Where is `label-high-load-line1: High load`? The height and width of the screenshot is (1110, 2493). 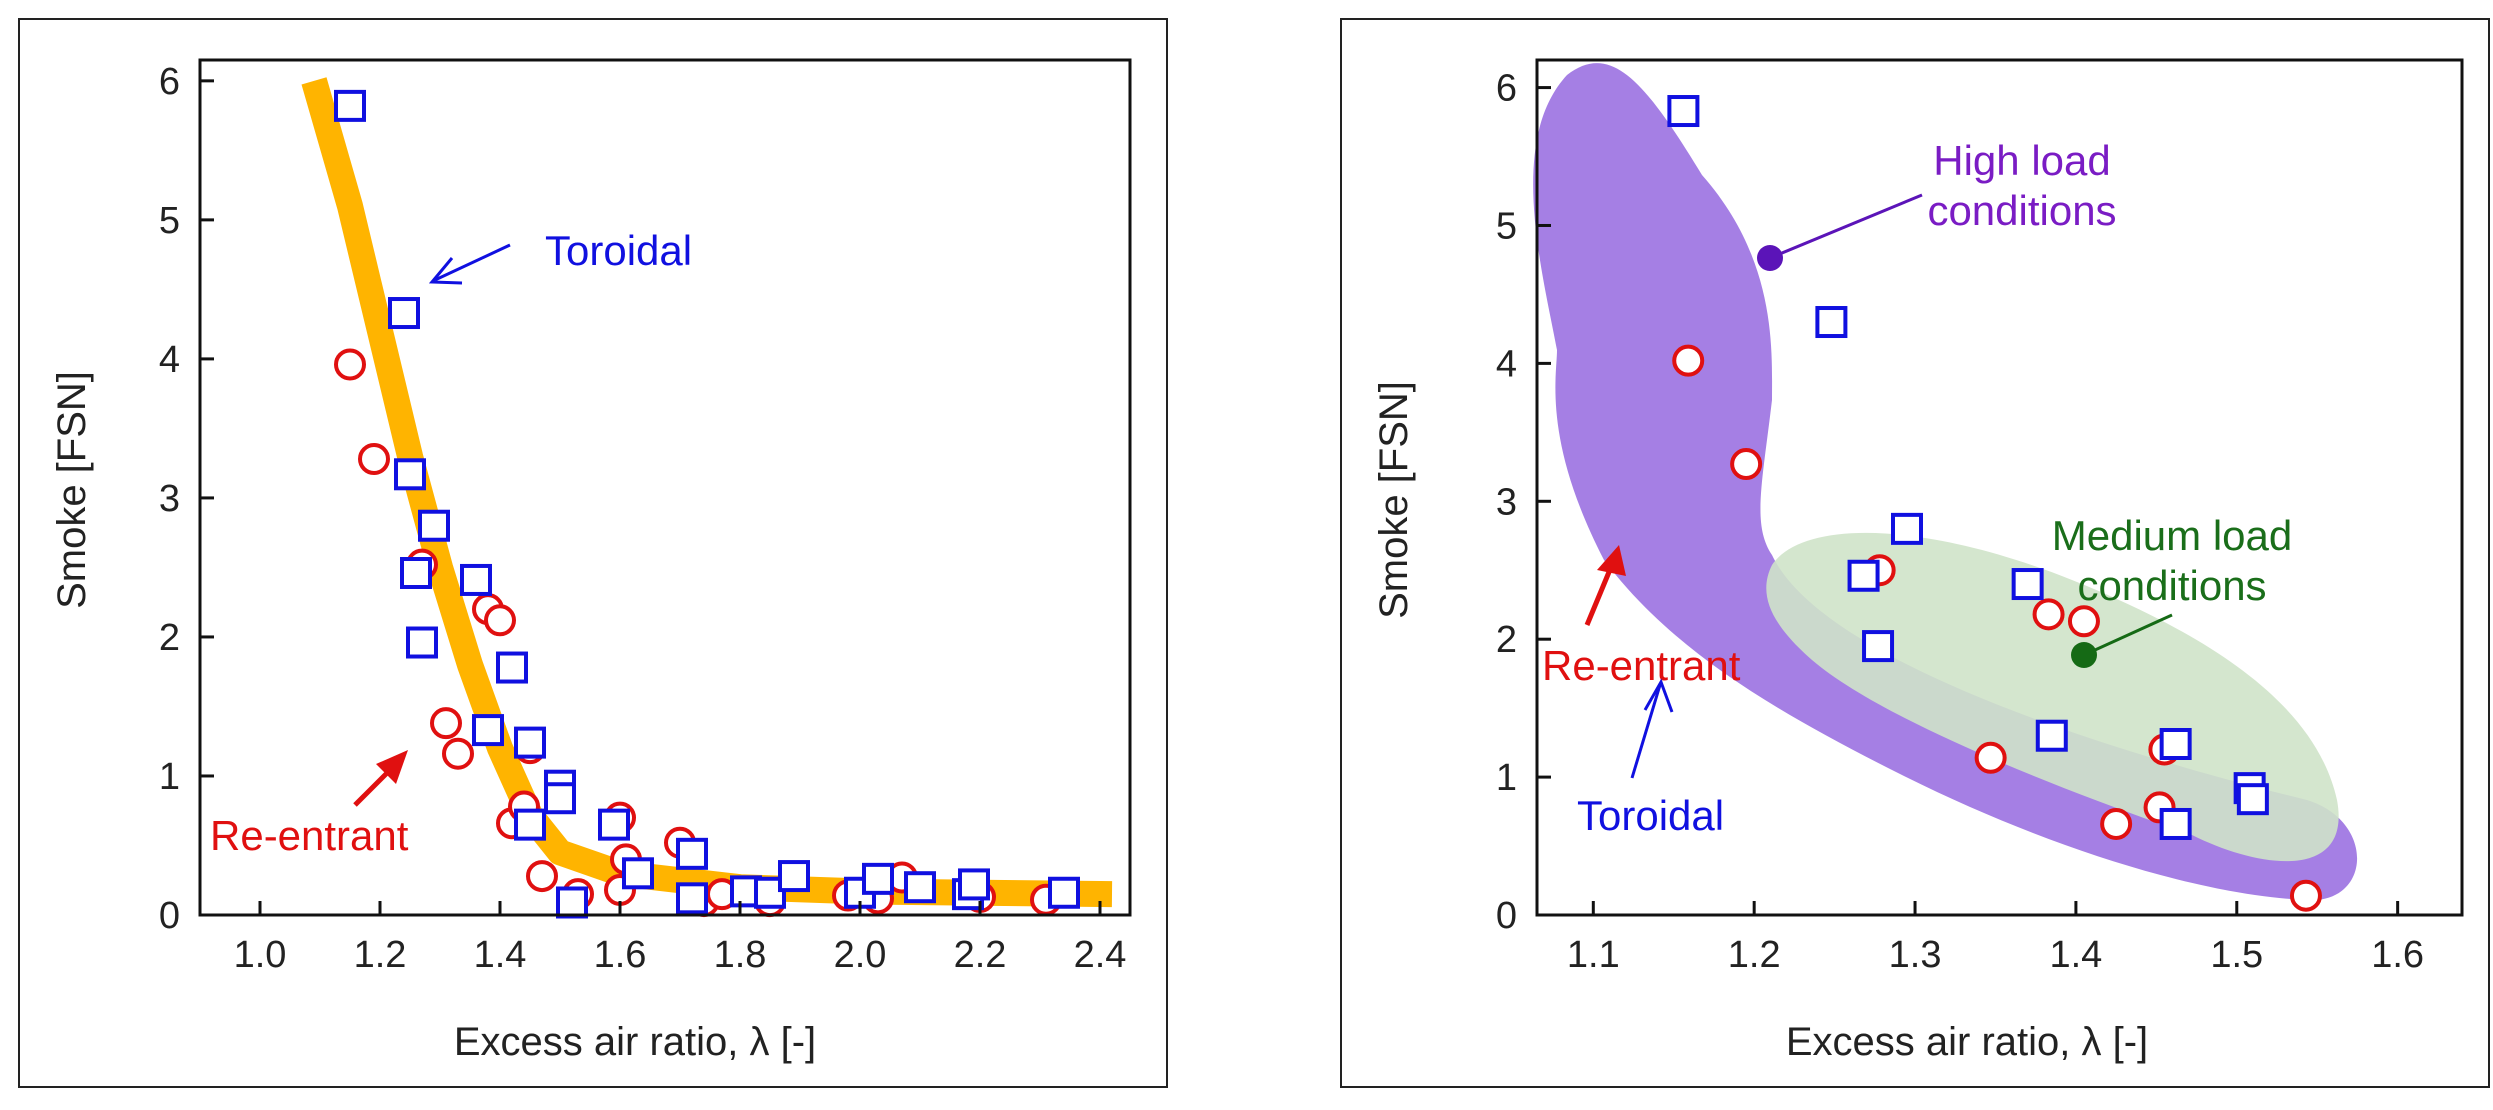 label-high-load-line1: High load is located at coordinates (2021, 160).